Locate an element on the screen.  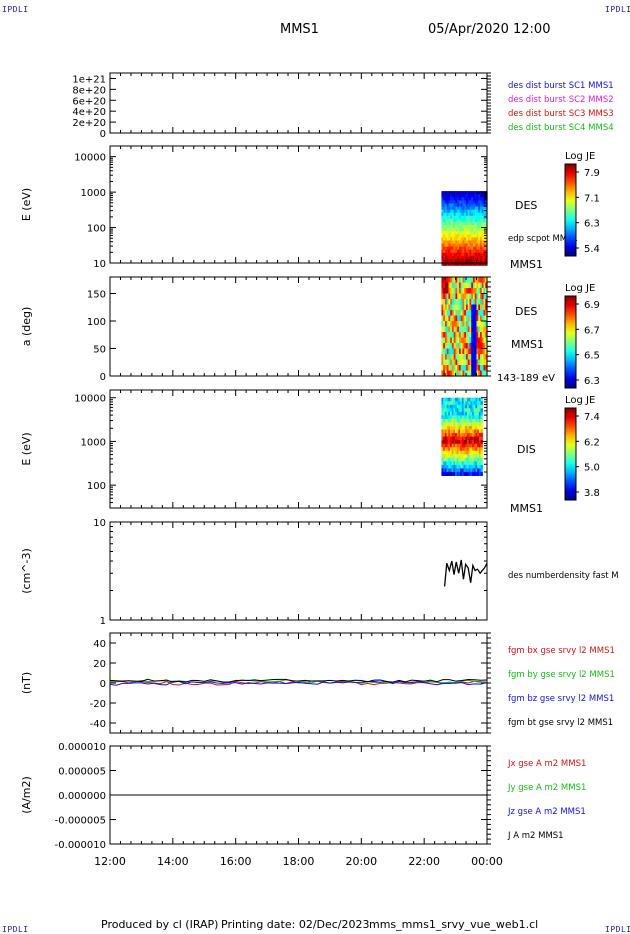
panel-frame is located at coordinates (298, 326).